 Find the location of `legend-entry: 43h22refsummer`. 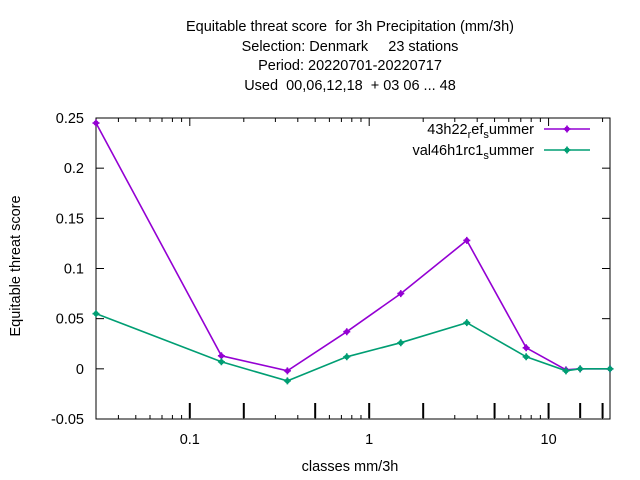

legend-entry: 43h22refsummer is located at coordinates (508, 131).